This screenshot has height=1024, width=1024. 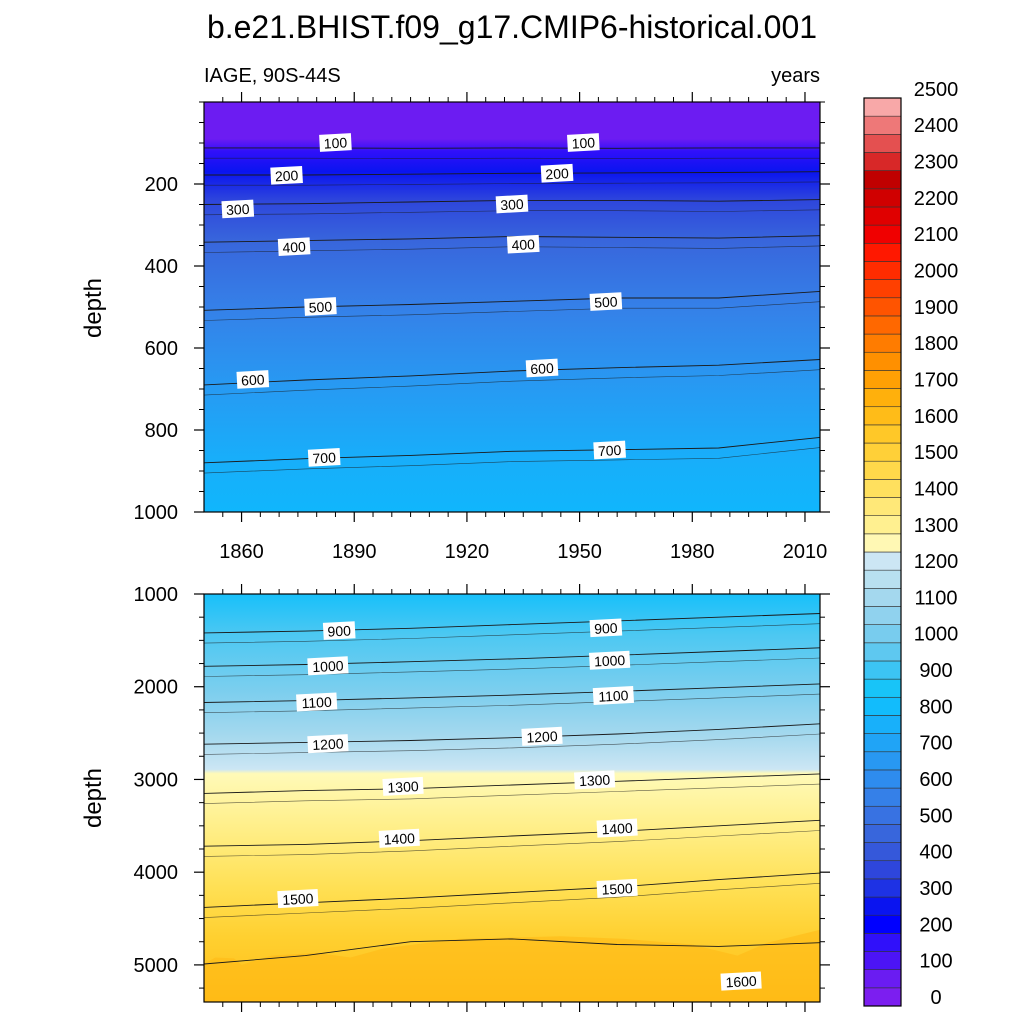 What do you see at coordinates (272, 76) in the screenshot?
I see `left-subtitle: IAGE, 90S-44S` at bounding box center [272, 76].